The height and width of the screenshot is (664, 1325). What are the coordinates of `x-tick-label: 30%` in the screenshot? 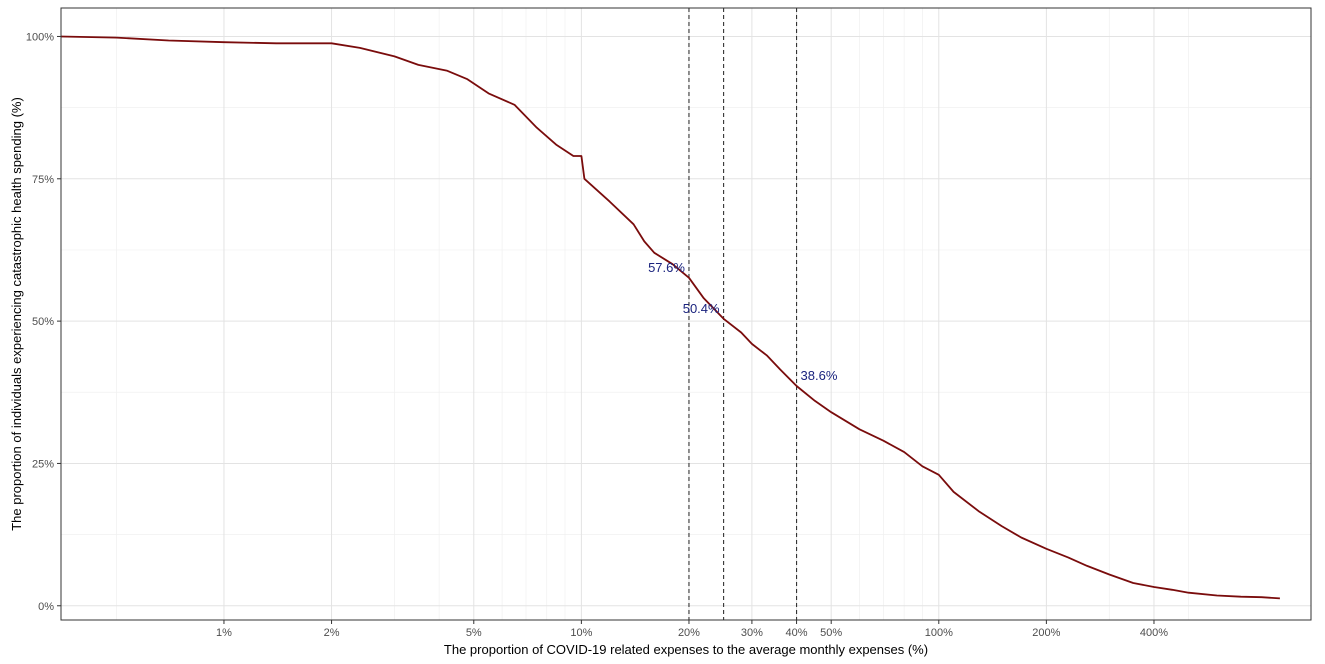 It's located at (752, 633).